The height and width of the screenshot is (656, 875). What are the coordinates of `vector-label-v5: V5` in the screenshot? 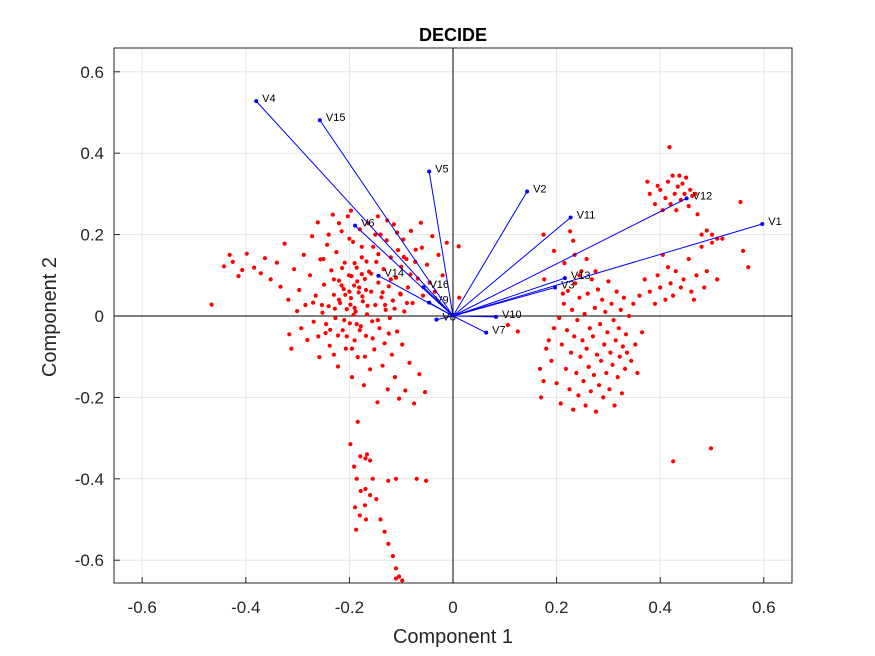 It's located at (441, 170).